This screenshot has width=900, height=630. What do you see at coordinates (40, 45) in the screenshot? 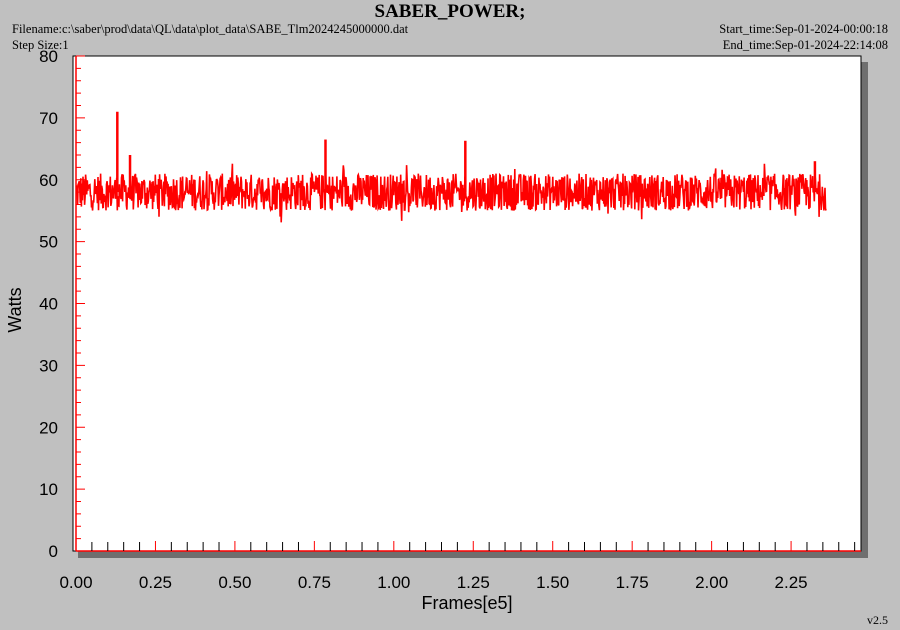
I see `step-size-label: Step Size:1` at bounding box center [40, 45].